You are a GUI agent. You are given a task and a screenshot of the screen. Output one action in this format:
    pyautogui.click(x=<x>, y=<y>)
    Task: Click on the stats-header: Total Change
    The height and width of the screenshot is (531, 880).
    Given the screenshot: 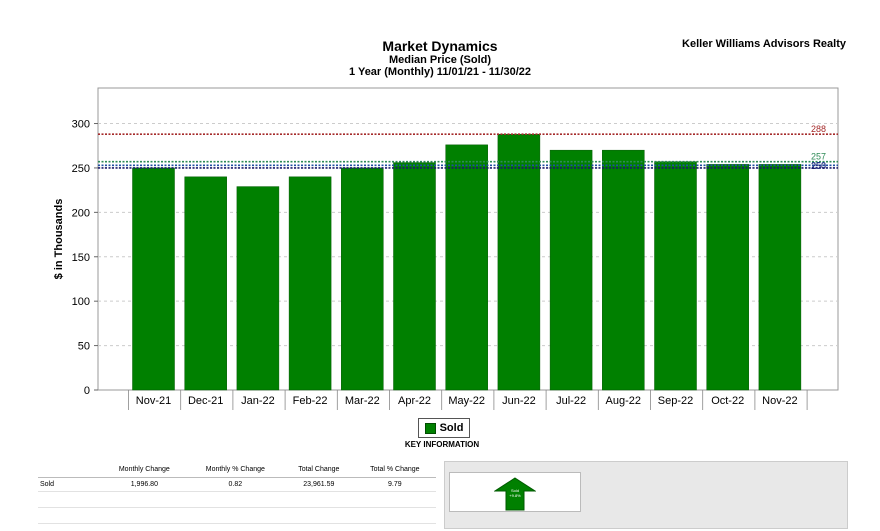 What is the action you would take?
    pyautogui.click(x=319, y=469)
    